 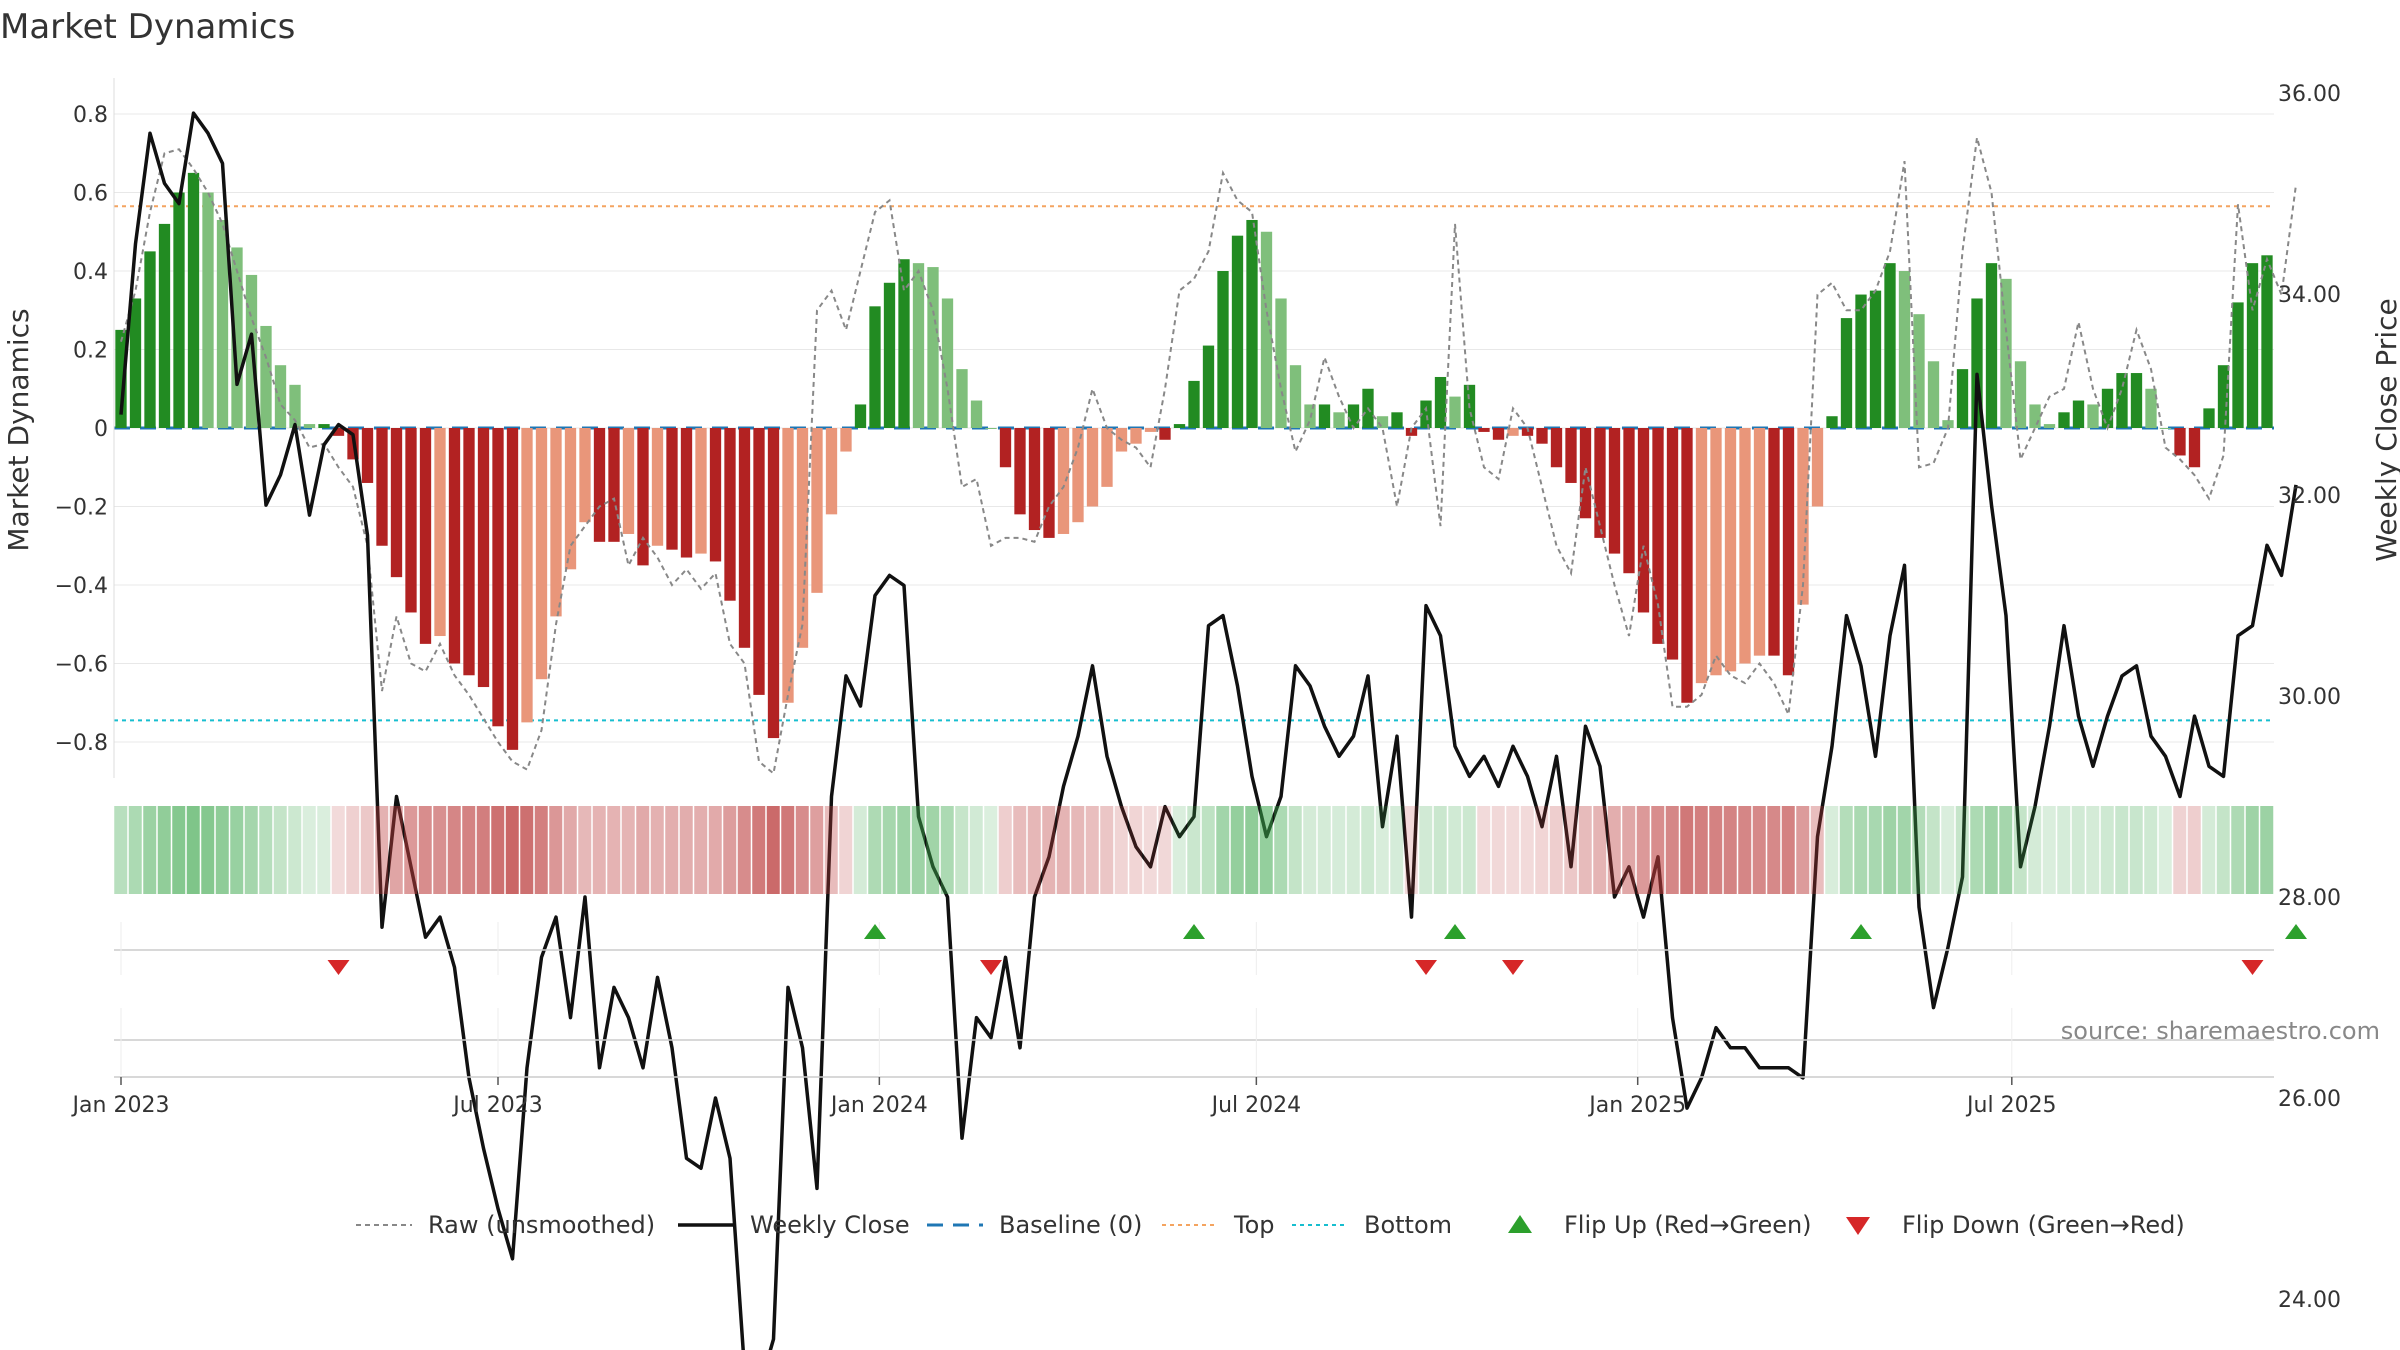 I want to click on legend-label: Flip Up (Red→Green), so click(x=1688, y=1225).